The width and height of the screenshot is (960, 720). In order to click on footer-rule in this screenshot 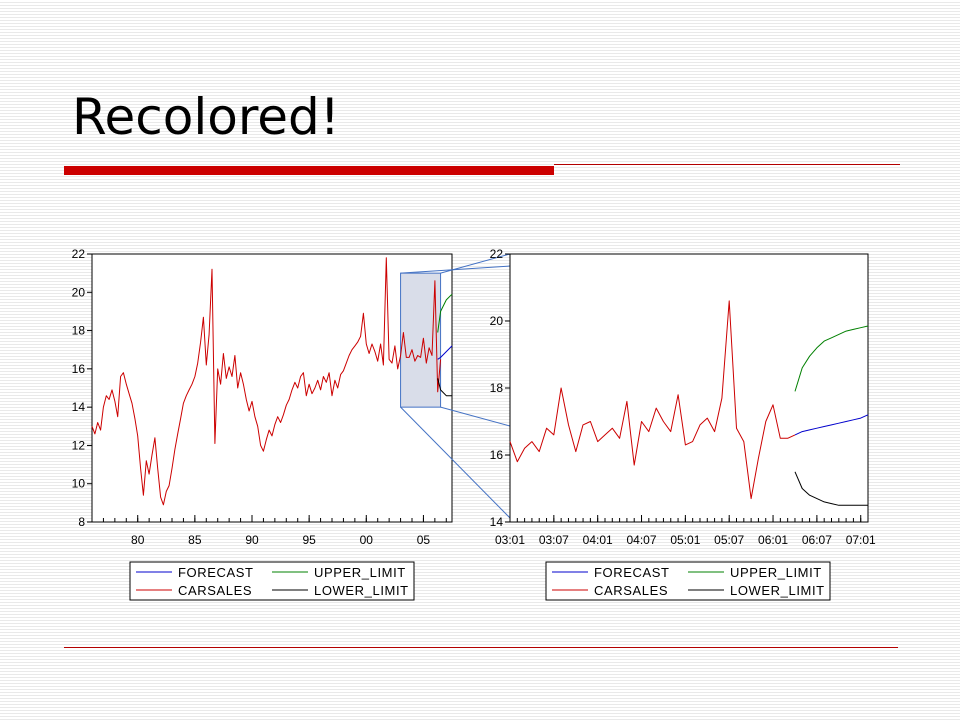, I will do `click(481, 647)`.